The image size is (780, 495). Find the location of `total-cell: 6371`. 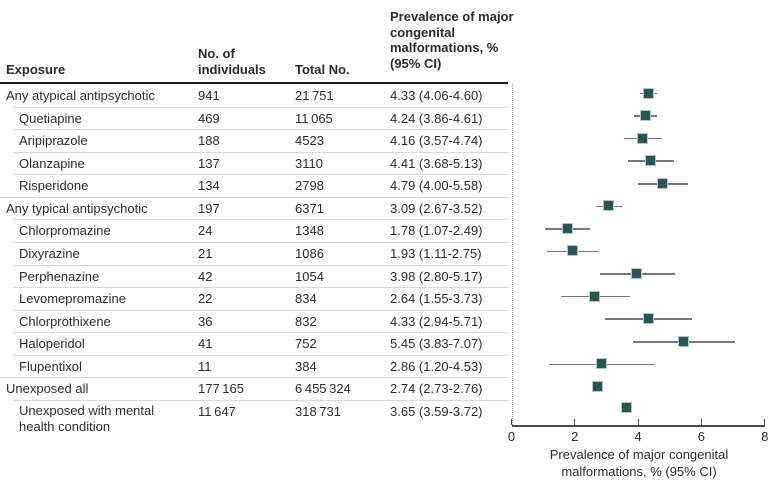

total-cell: 6371 is located at coordinates (309, 208).